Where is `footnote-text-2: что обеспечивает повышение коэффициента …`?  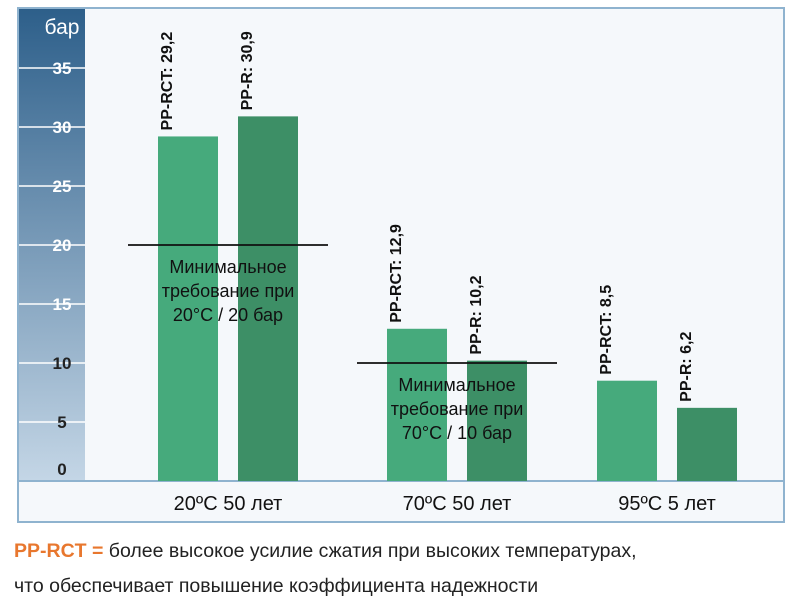
footnote-text-2: что обеспечивает повышение коэффициента … is located at coordinates (276, 586).